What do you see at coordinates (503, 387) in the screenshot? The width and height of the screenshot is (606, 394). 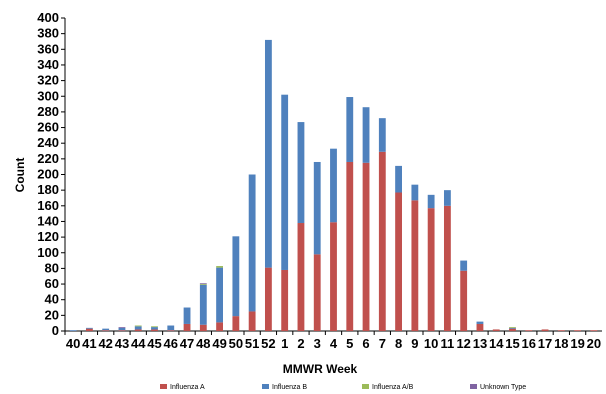 I see `legend-label: Unknown Type` at bounding box center [503, 387].